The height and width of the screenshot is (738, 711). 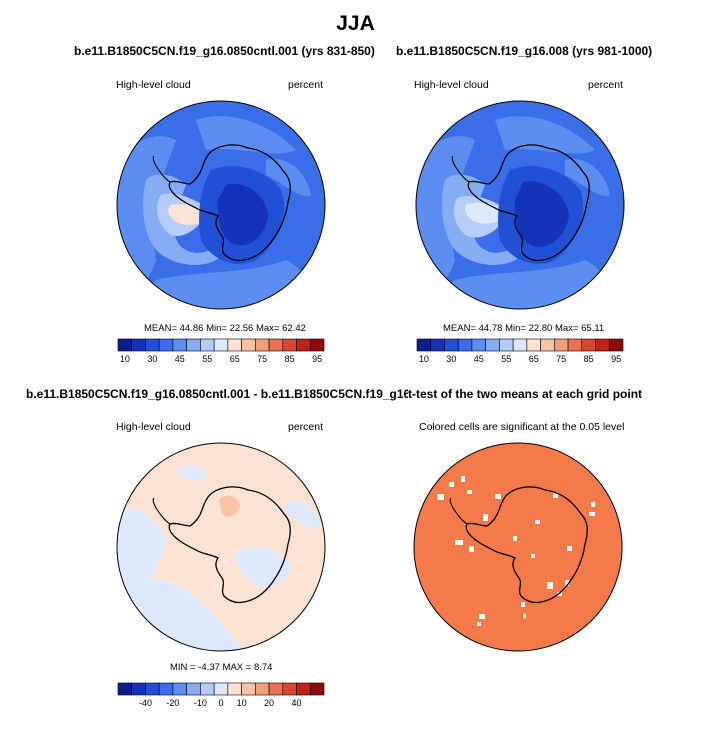 I want to click on panel3-antarctica-coastline, so click(x=229, y=545).